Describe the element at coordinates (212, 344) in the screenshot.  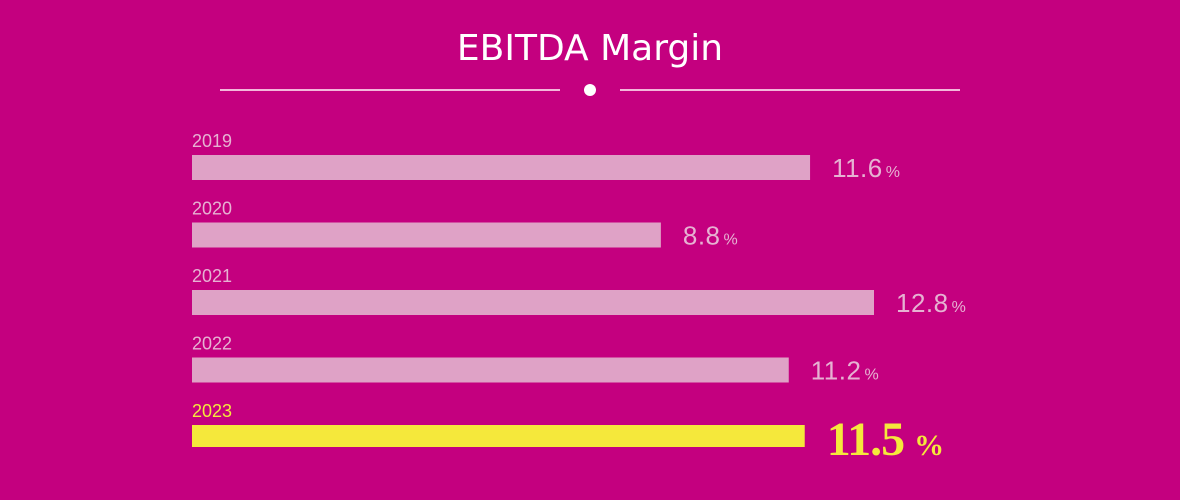
I see `year-label: 2022` at that location.